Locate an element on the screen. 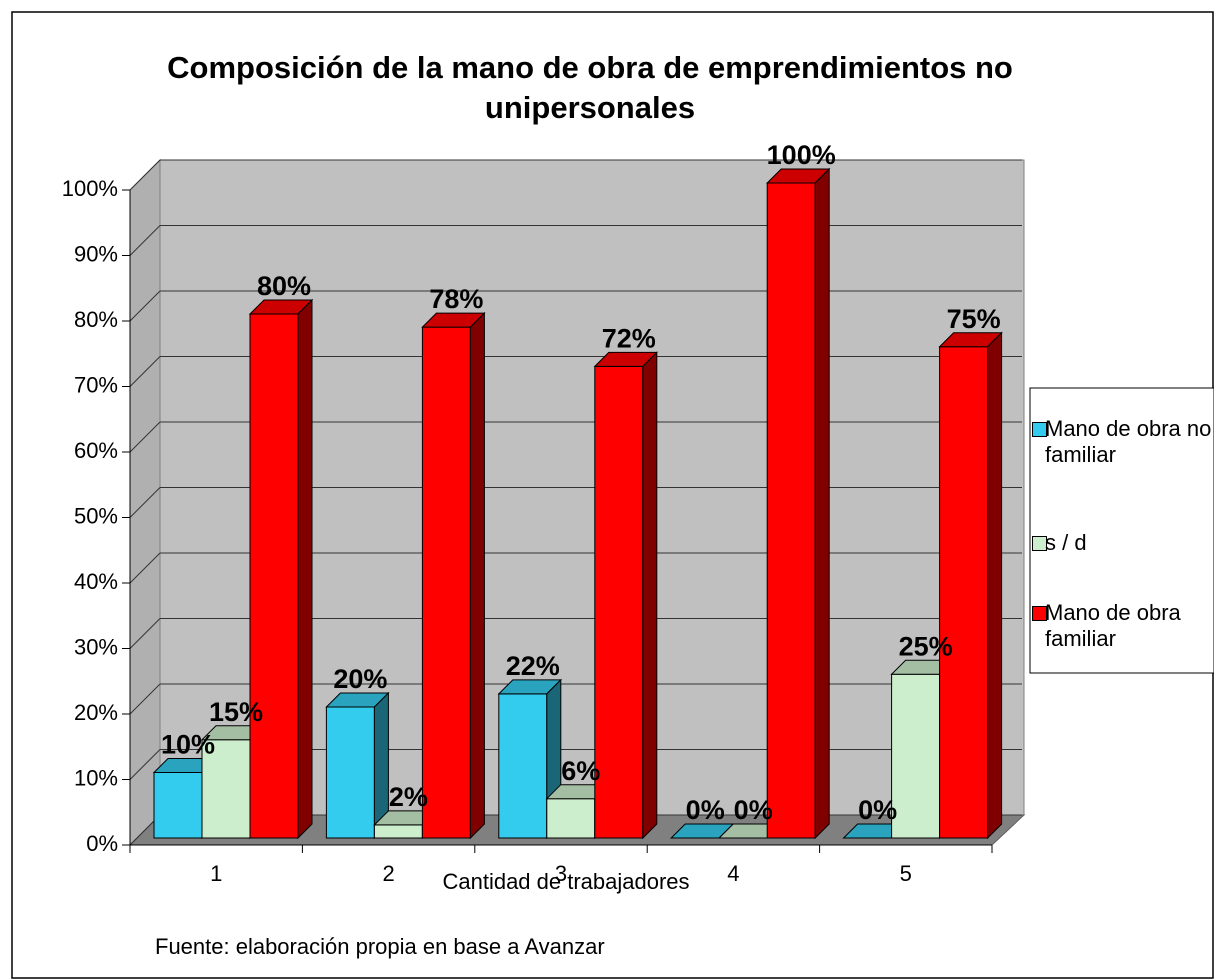  x-tick-label: 3 is located at coordinates (561, 873).